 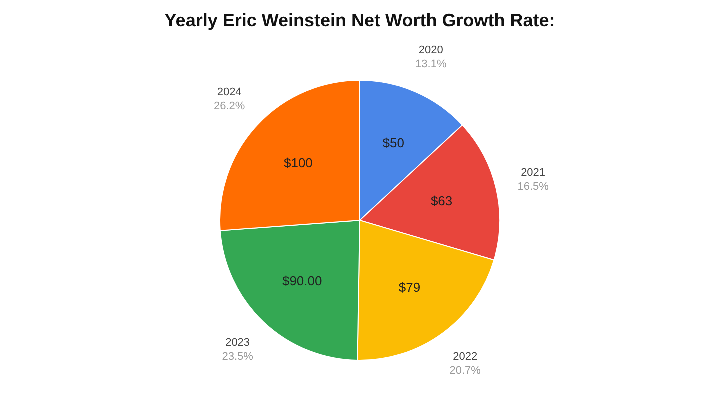 I want to click on slice-label: 2023, so click(x=238, y=342).